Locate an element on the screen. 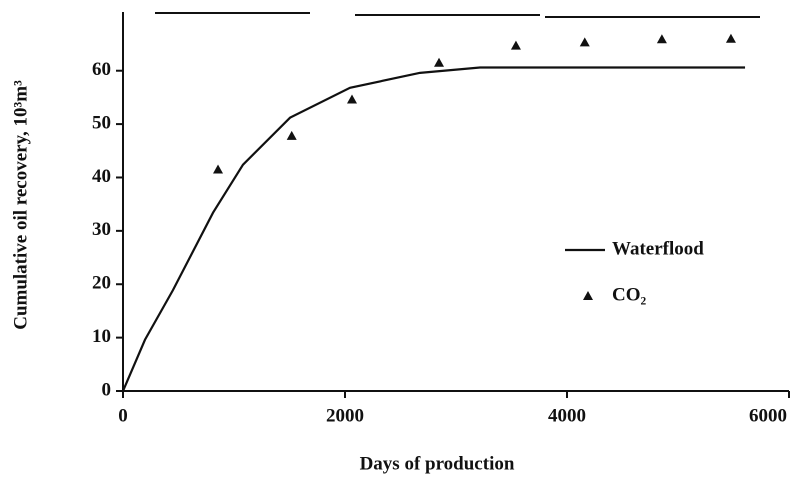 Image resolution: width=793 pixels, height=478 pixels. y-tick-label: 60 is located at coordinates (101, 69).